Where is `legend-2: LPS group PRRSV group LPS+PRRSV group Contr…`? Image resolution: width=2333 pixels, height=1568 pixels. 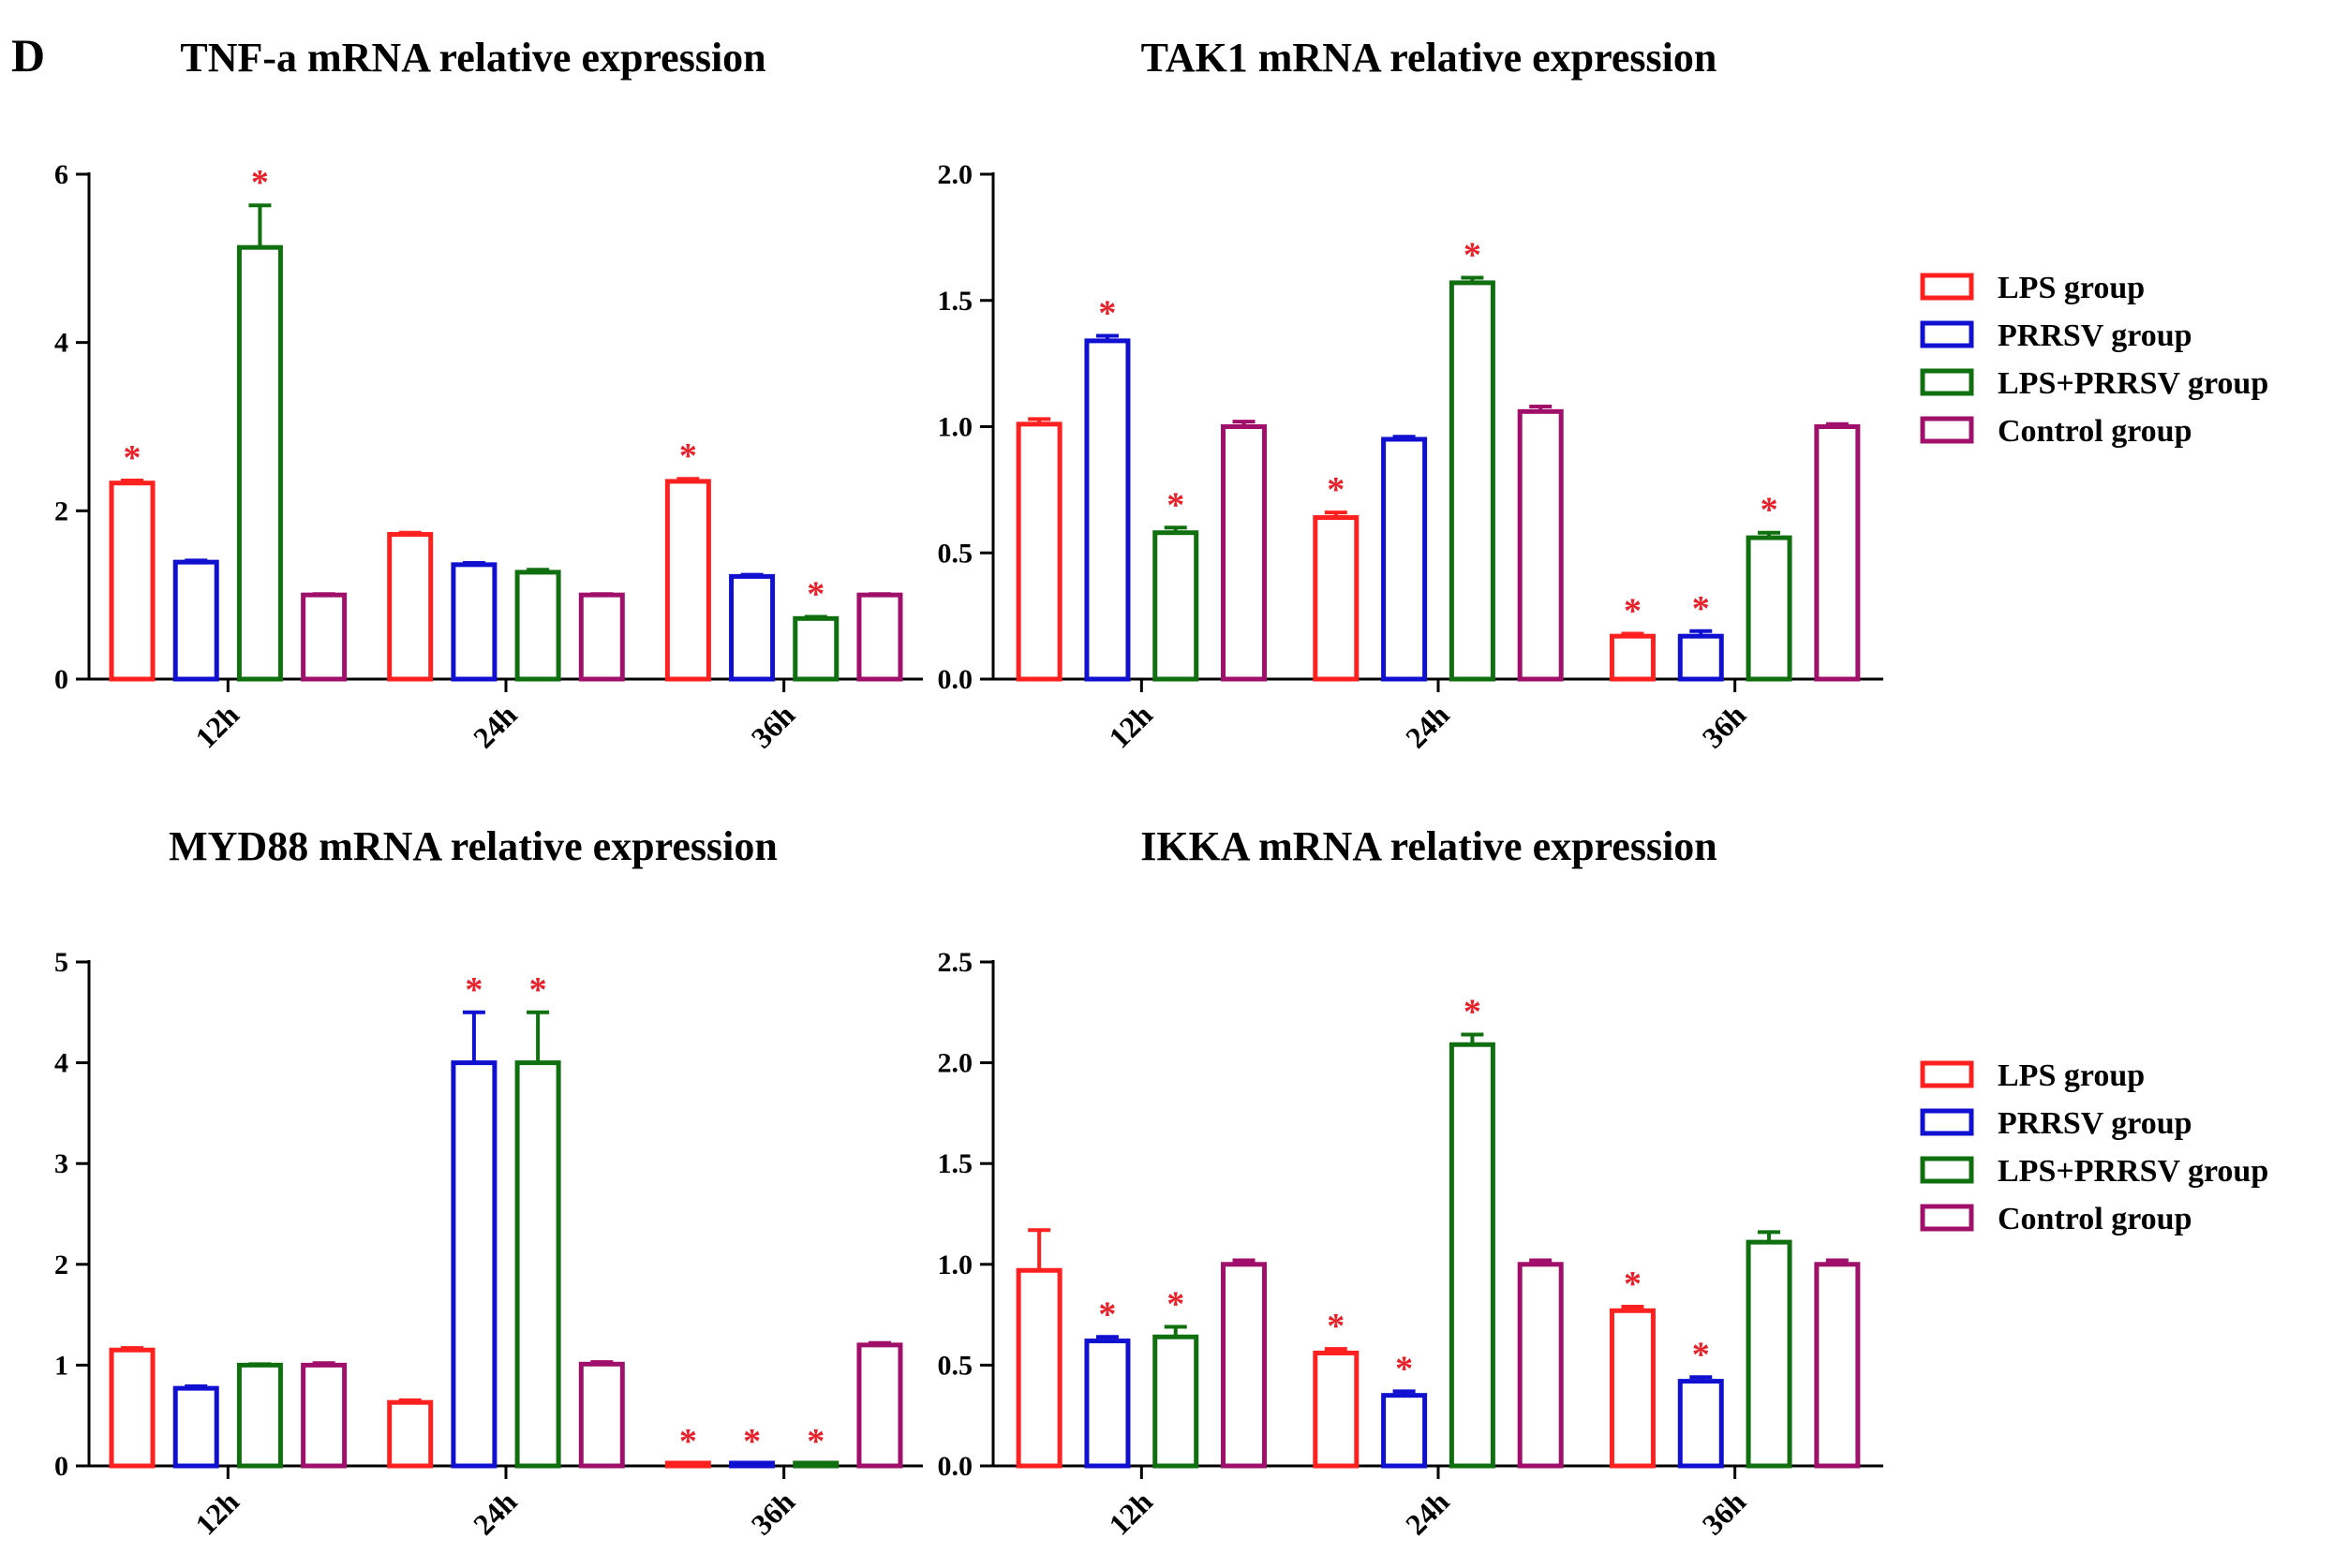 legend-2: LPS group PRRSV group LPS+PRRSV group Contr… is located at coordinates (2094, 1147).